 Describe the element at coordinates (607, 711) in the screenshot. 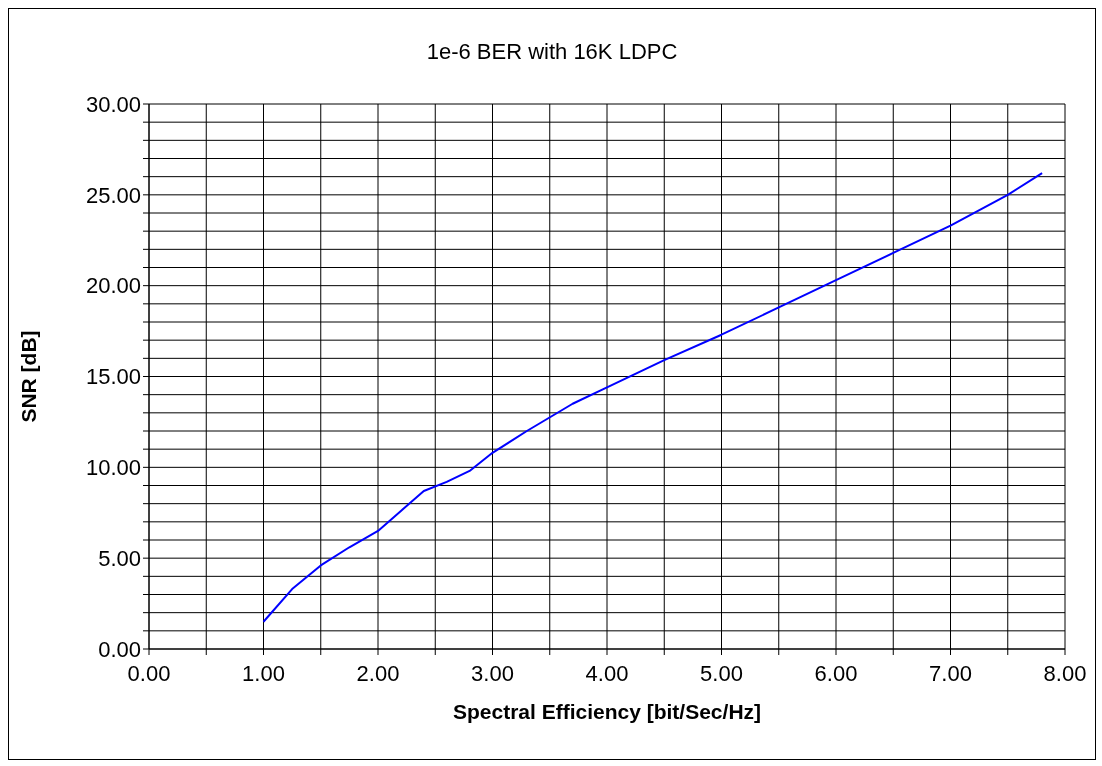

I see `x-axis-title: Spectral Efficiency [bit/Sec/Hz]` at that location.